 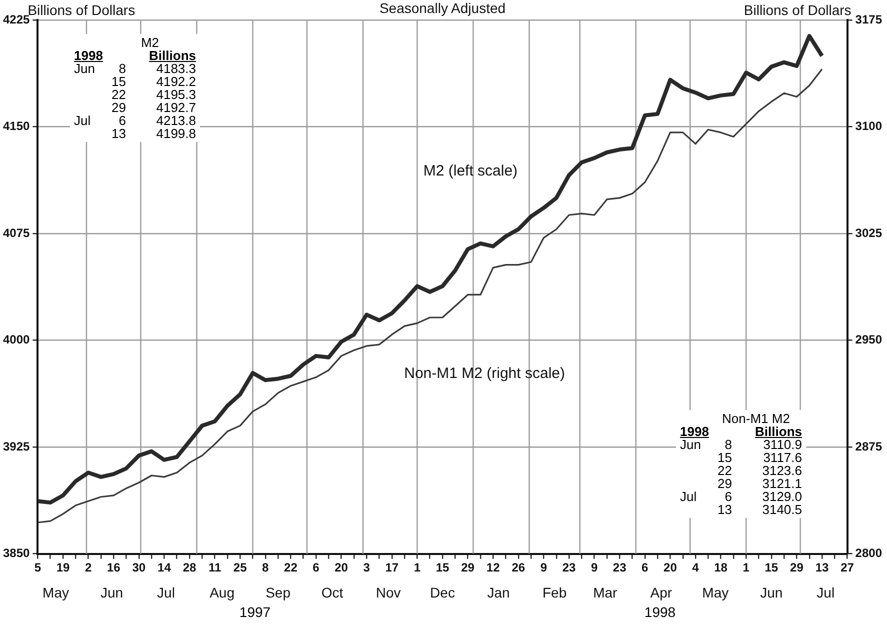 I want to click on x2-tick-label: Dec, so click(x=442, y=592).